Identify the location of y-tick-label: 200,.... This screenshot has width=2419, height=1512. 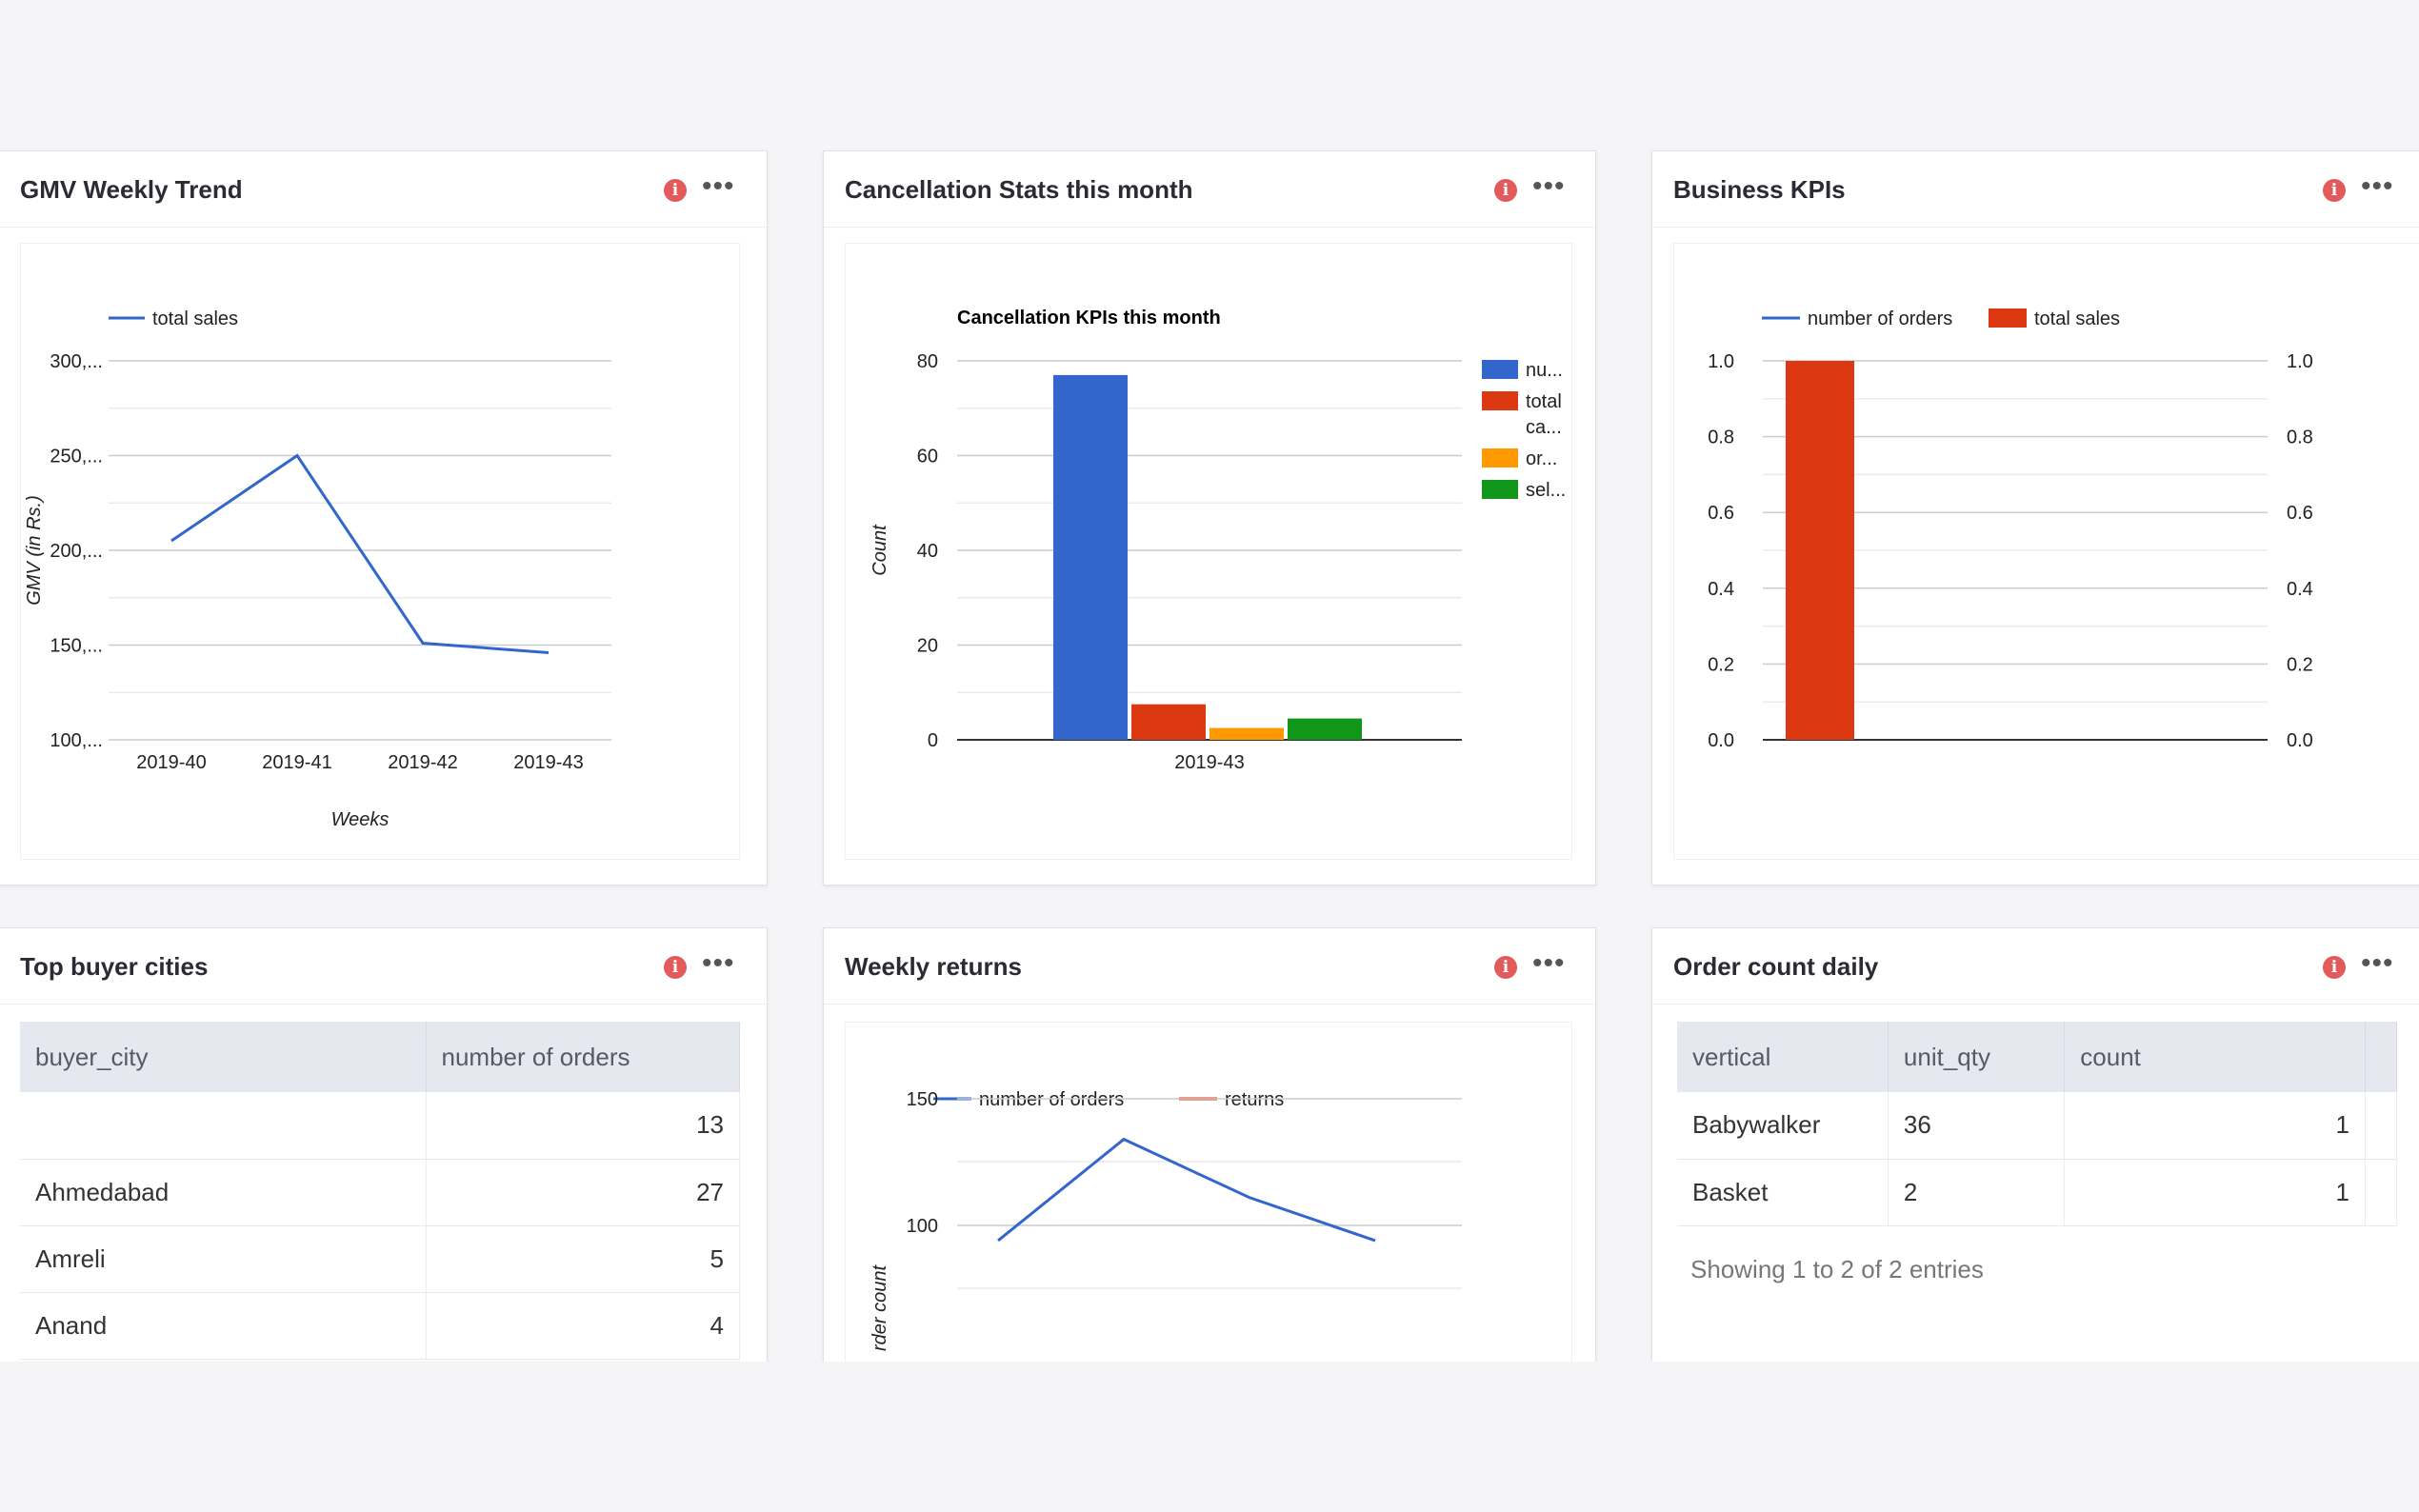
(76, 551).